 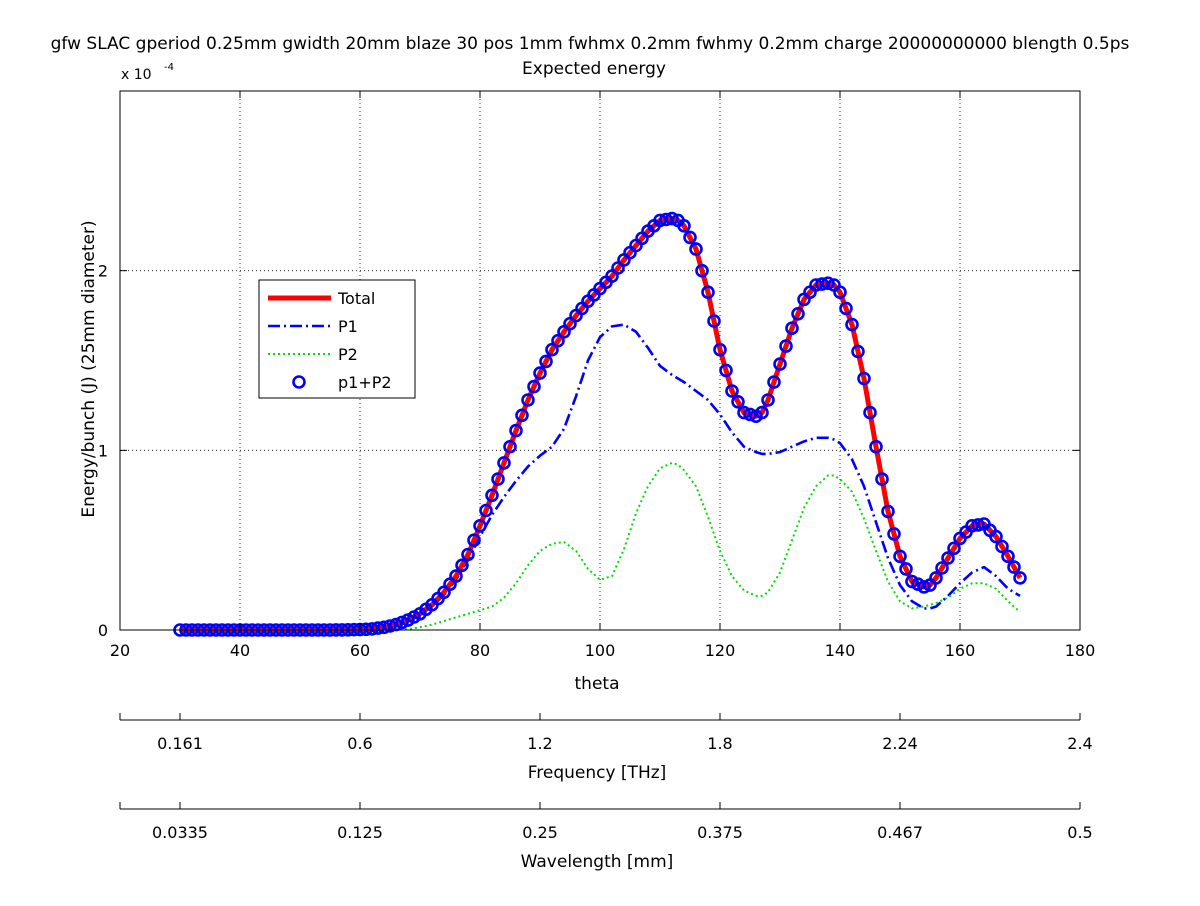 What do you see at coordinates (89, 368) in the screenshot?
I see `y-axis-label: Energy/bunch (J) (25mm diameter)` at bounding box center [89, 368].